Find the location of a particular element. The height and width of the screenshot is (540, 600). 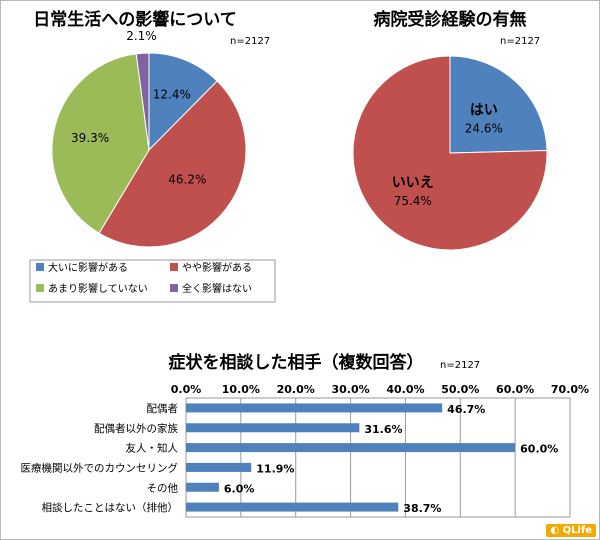

pie1-legend-label-2: あまり影響していない is located at coordinates (98, 288).